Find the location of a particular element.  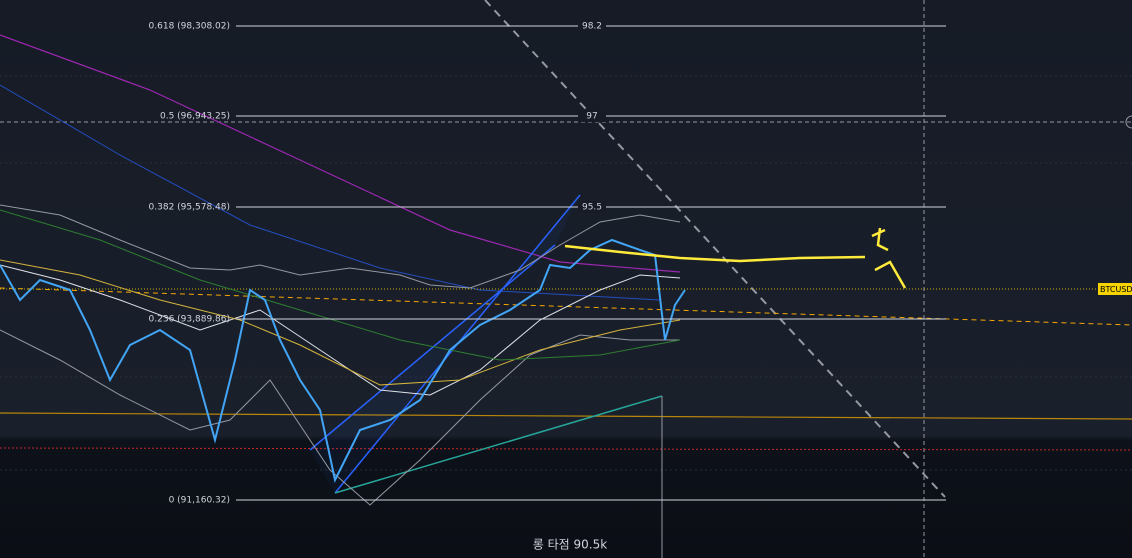

teal-line is located at coordinates (498, 444).